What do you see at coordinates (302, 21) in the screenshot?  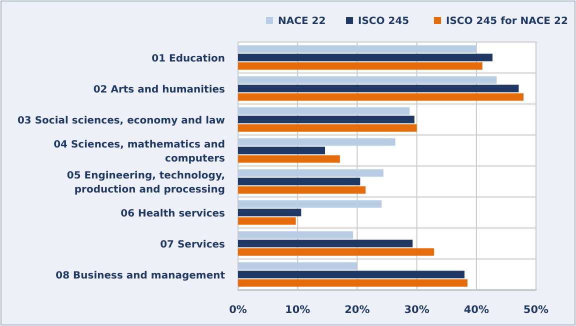 I see `legend-label: NACE 22` at bounding box center [302, 21].